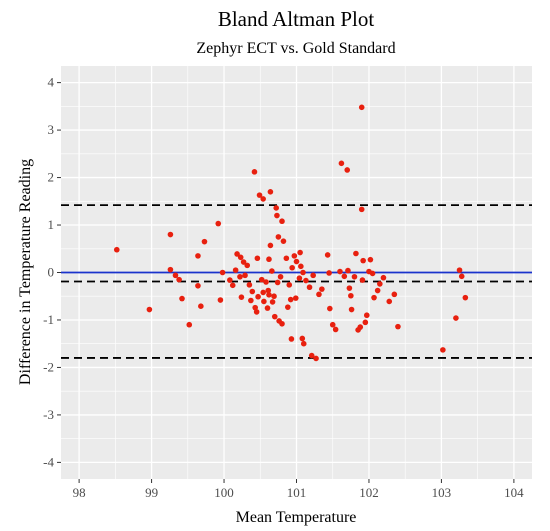 Image resolution: width=550 pixels, height=531 pixels. What do you see at coordinates (514, 492) in the screenshot?
I see `x-tick-label: 104` at bounding box center [514, 492].